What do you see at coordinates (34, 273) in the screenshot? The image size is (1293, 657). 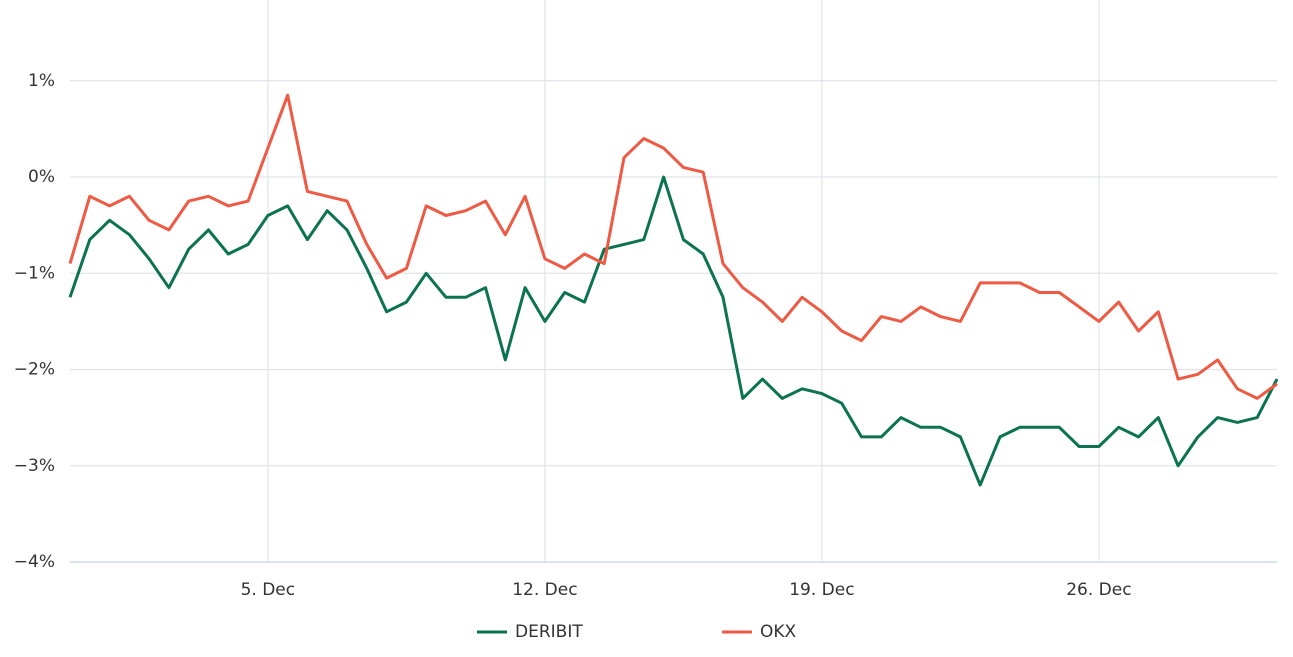 I see `y-tick-label: −1%` at bounding box center [34, 273].